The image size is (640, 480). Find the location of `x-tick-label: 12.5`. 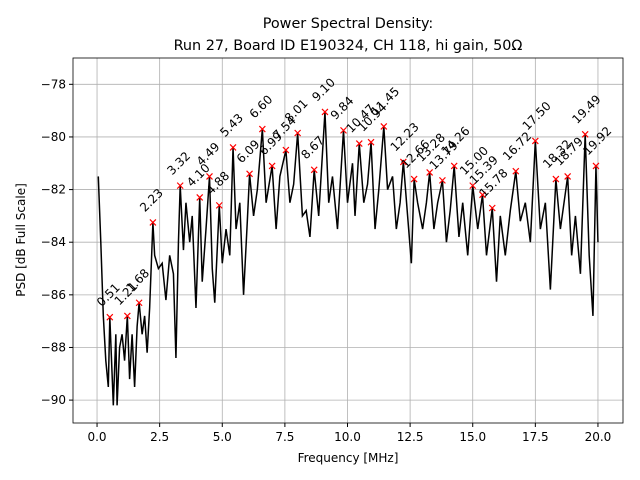

x-tick-label: 12.5 is located at coordinates (410, 437).